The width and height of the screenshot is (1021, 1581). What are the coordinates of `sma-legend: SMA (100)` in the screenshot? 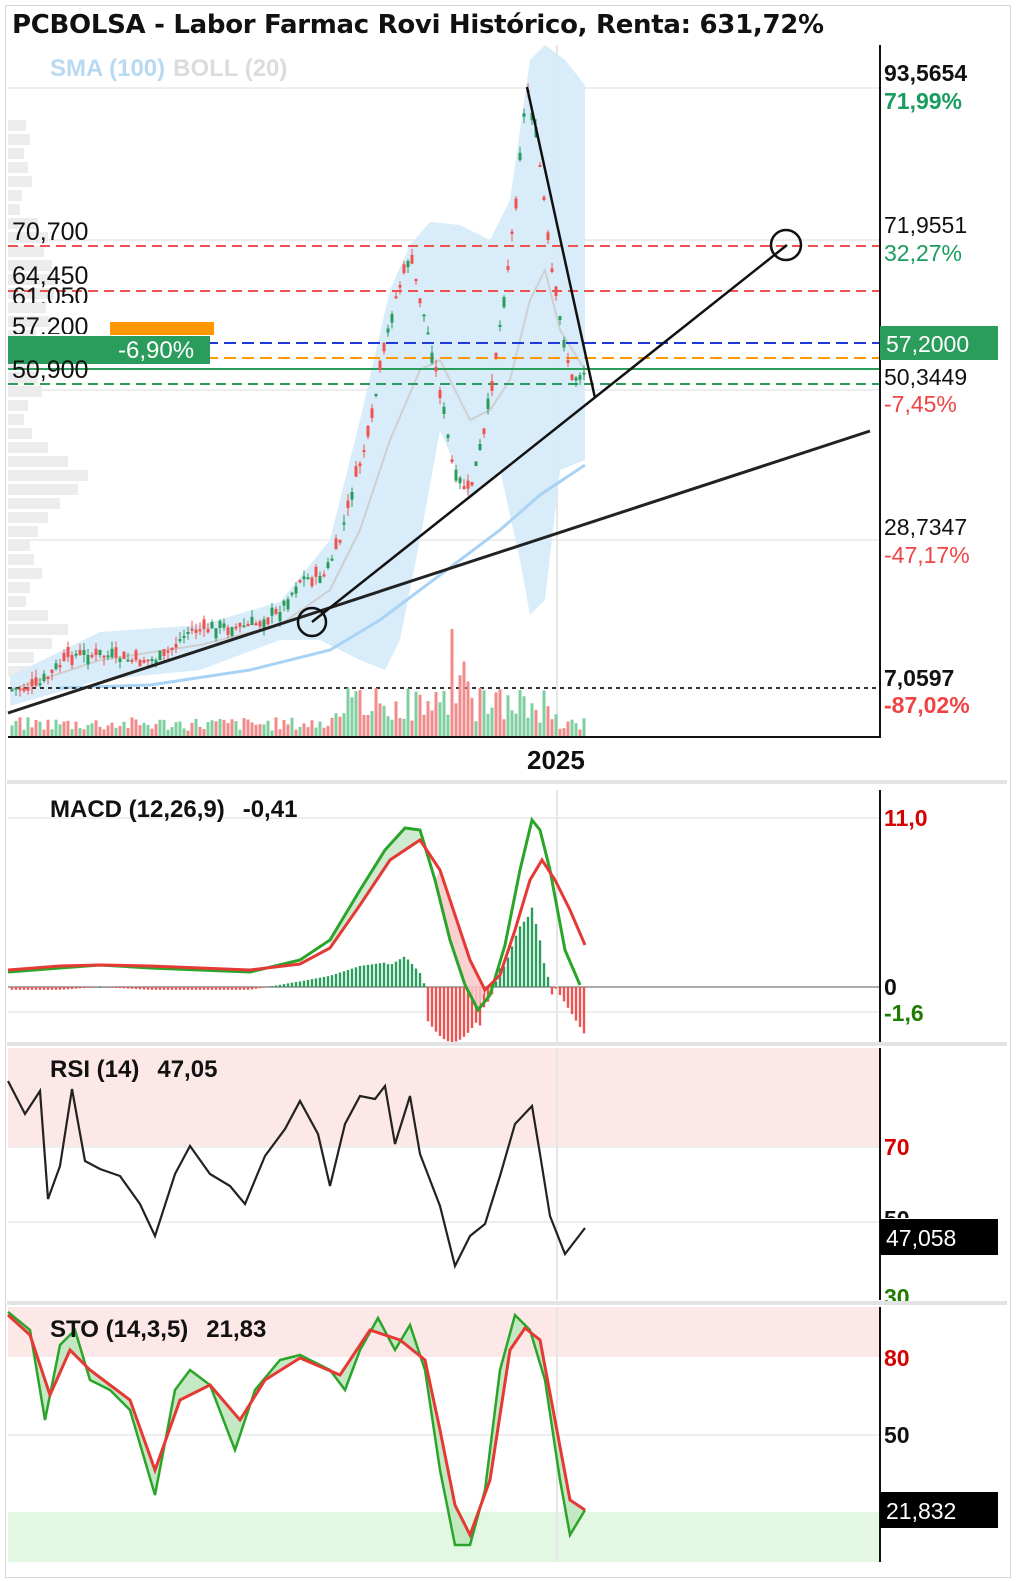 It's located at (108, 68).